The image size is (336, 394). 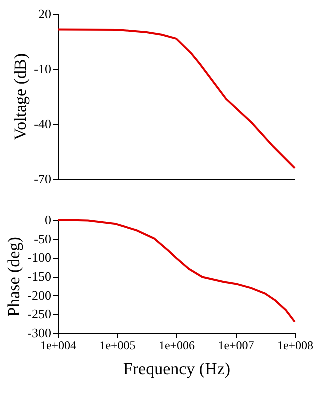 I want to click on x-tick-label: 1e+007, so click(x=236, y=345).